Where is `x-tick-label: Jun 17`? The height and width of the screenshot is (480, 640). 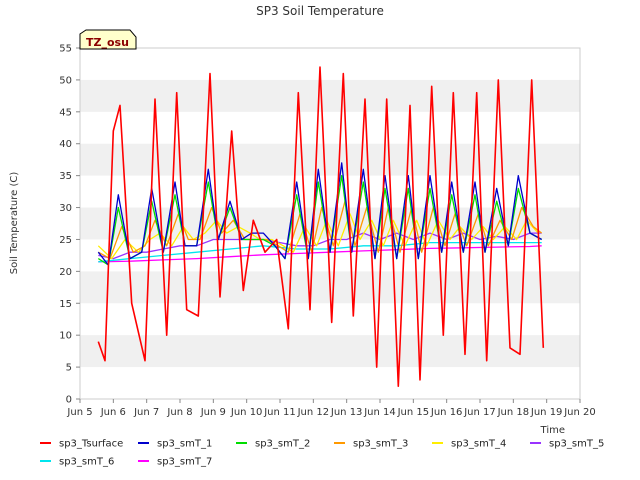
x-tick-label: Jun 17 is located at coordinates (479, 412).